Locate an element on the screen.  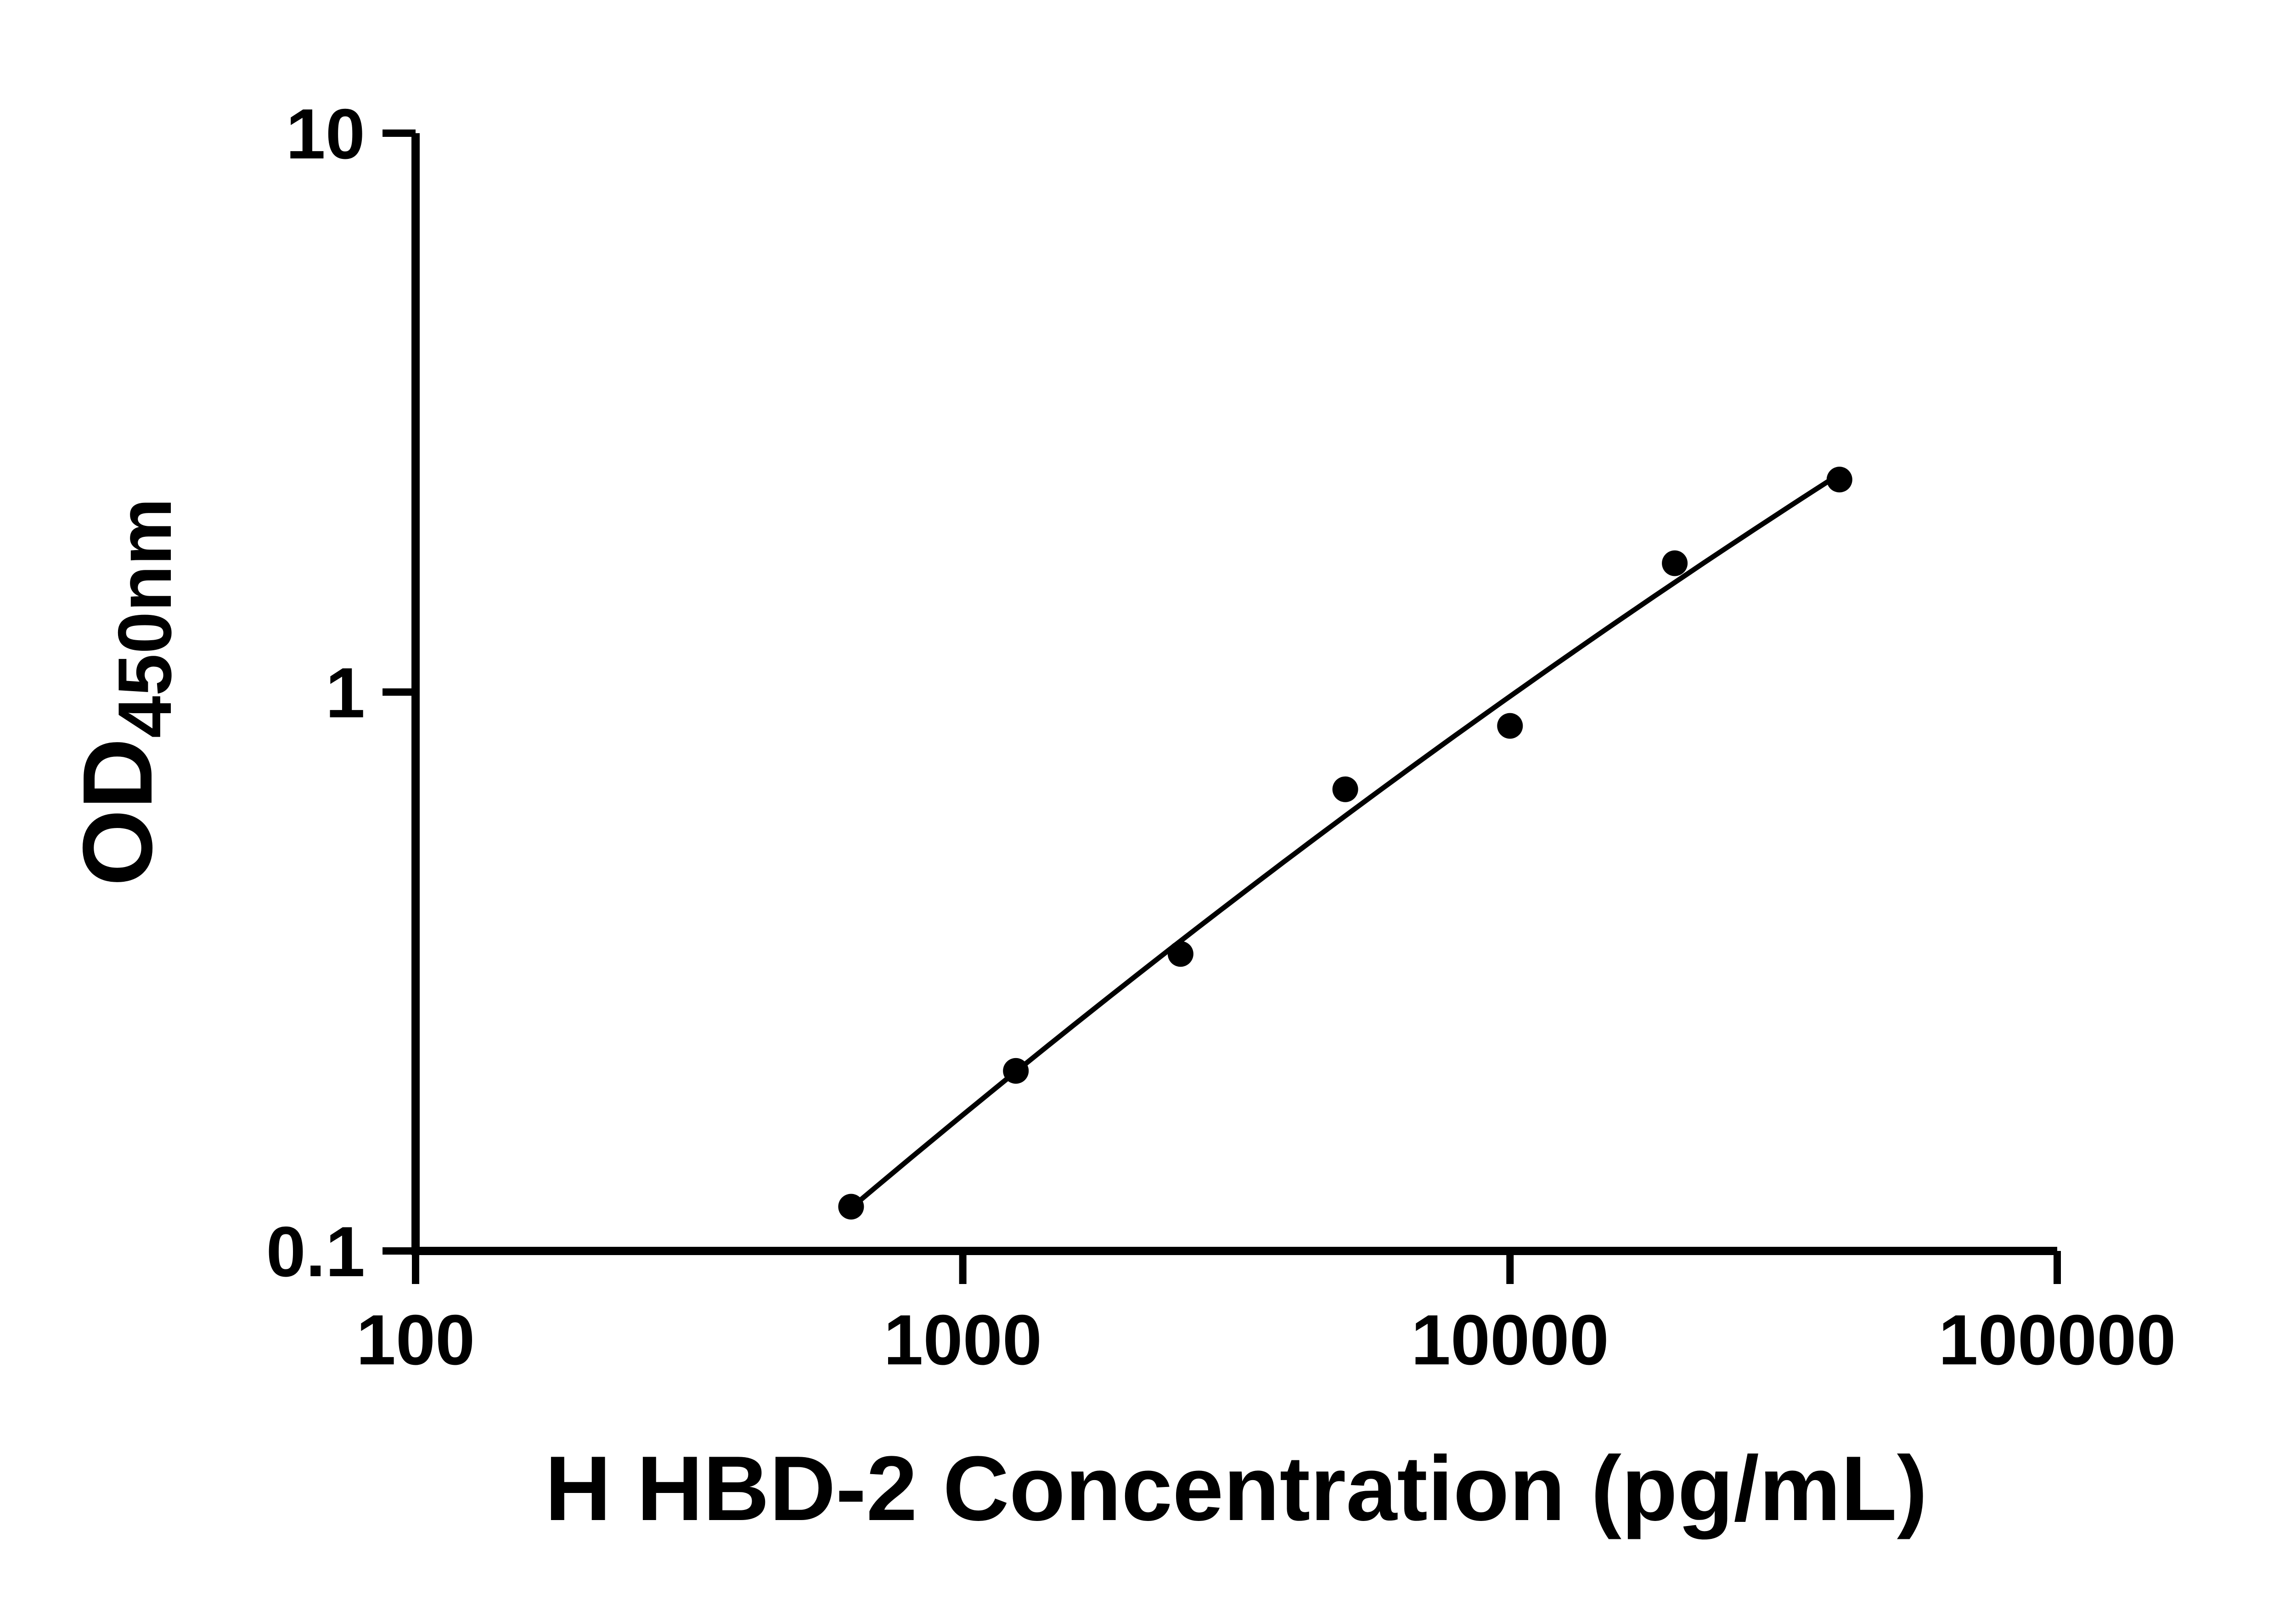
y-tick-label: 0.1 is located at coordinates (316, 1251).